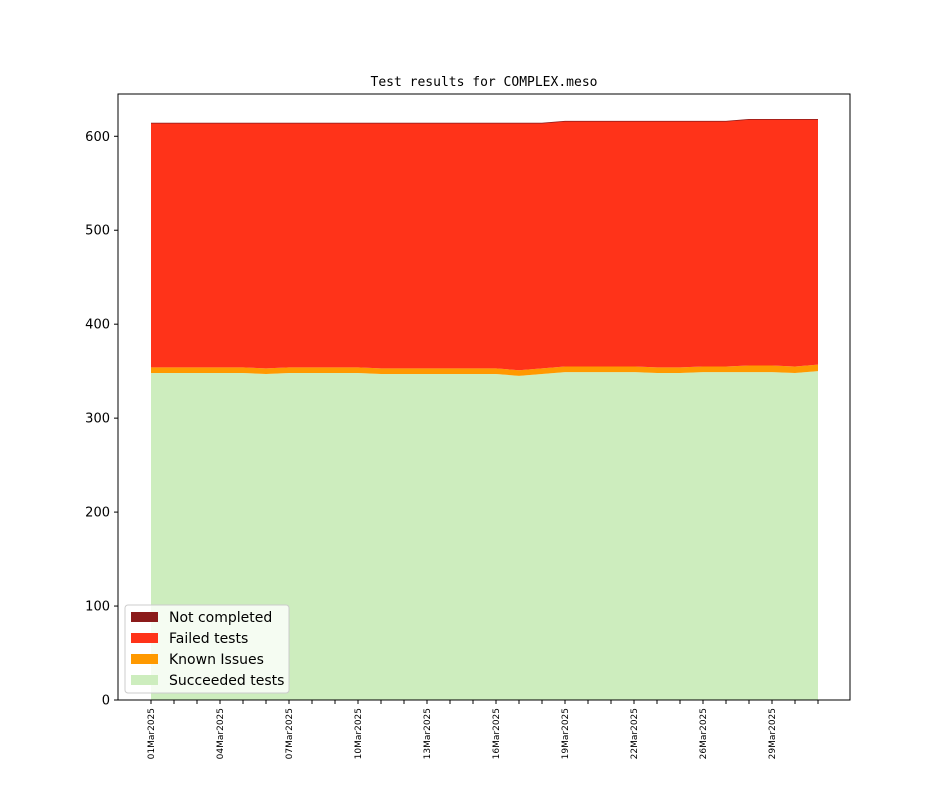  What do you see at coordinates (97, 325) in the screenshot?
I see `y-tick-label: 400` at bounding box center [97, 325].